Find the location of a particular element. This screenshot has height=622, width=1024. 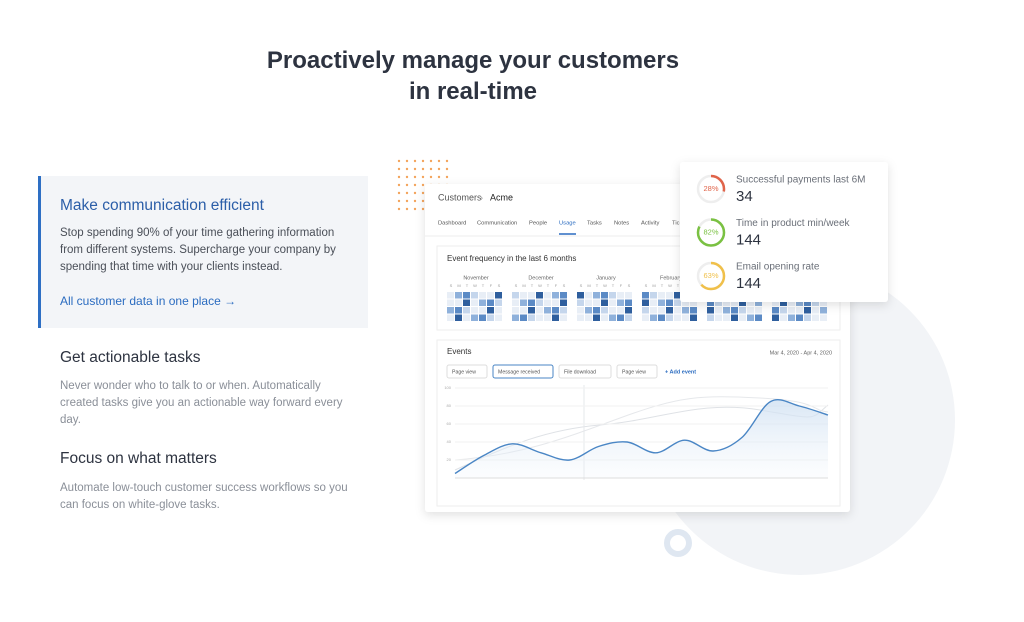

stat-label: Email opening rate is located at coordinates (778, 267).